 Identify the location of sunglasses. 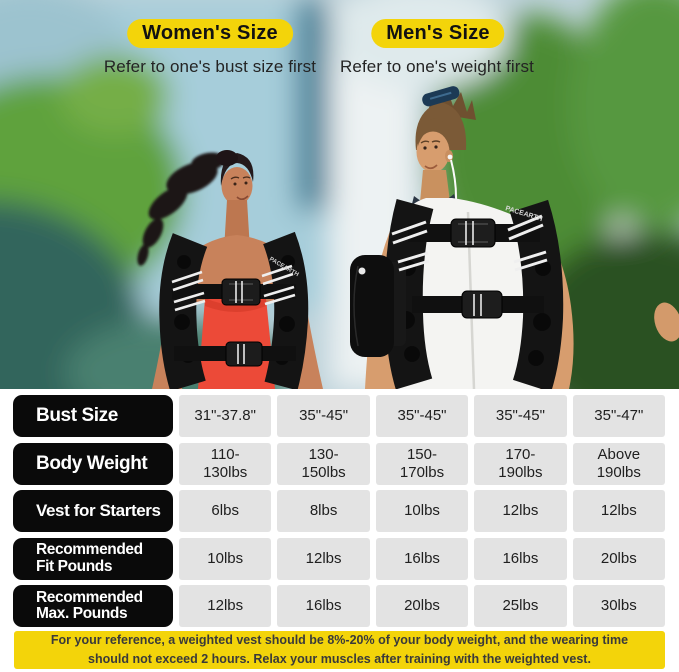
(441, 96).